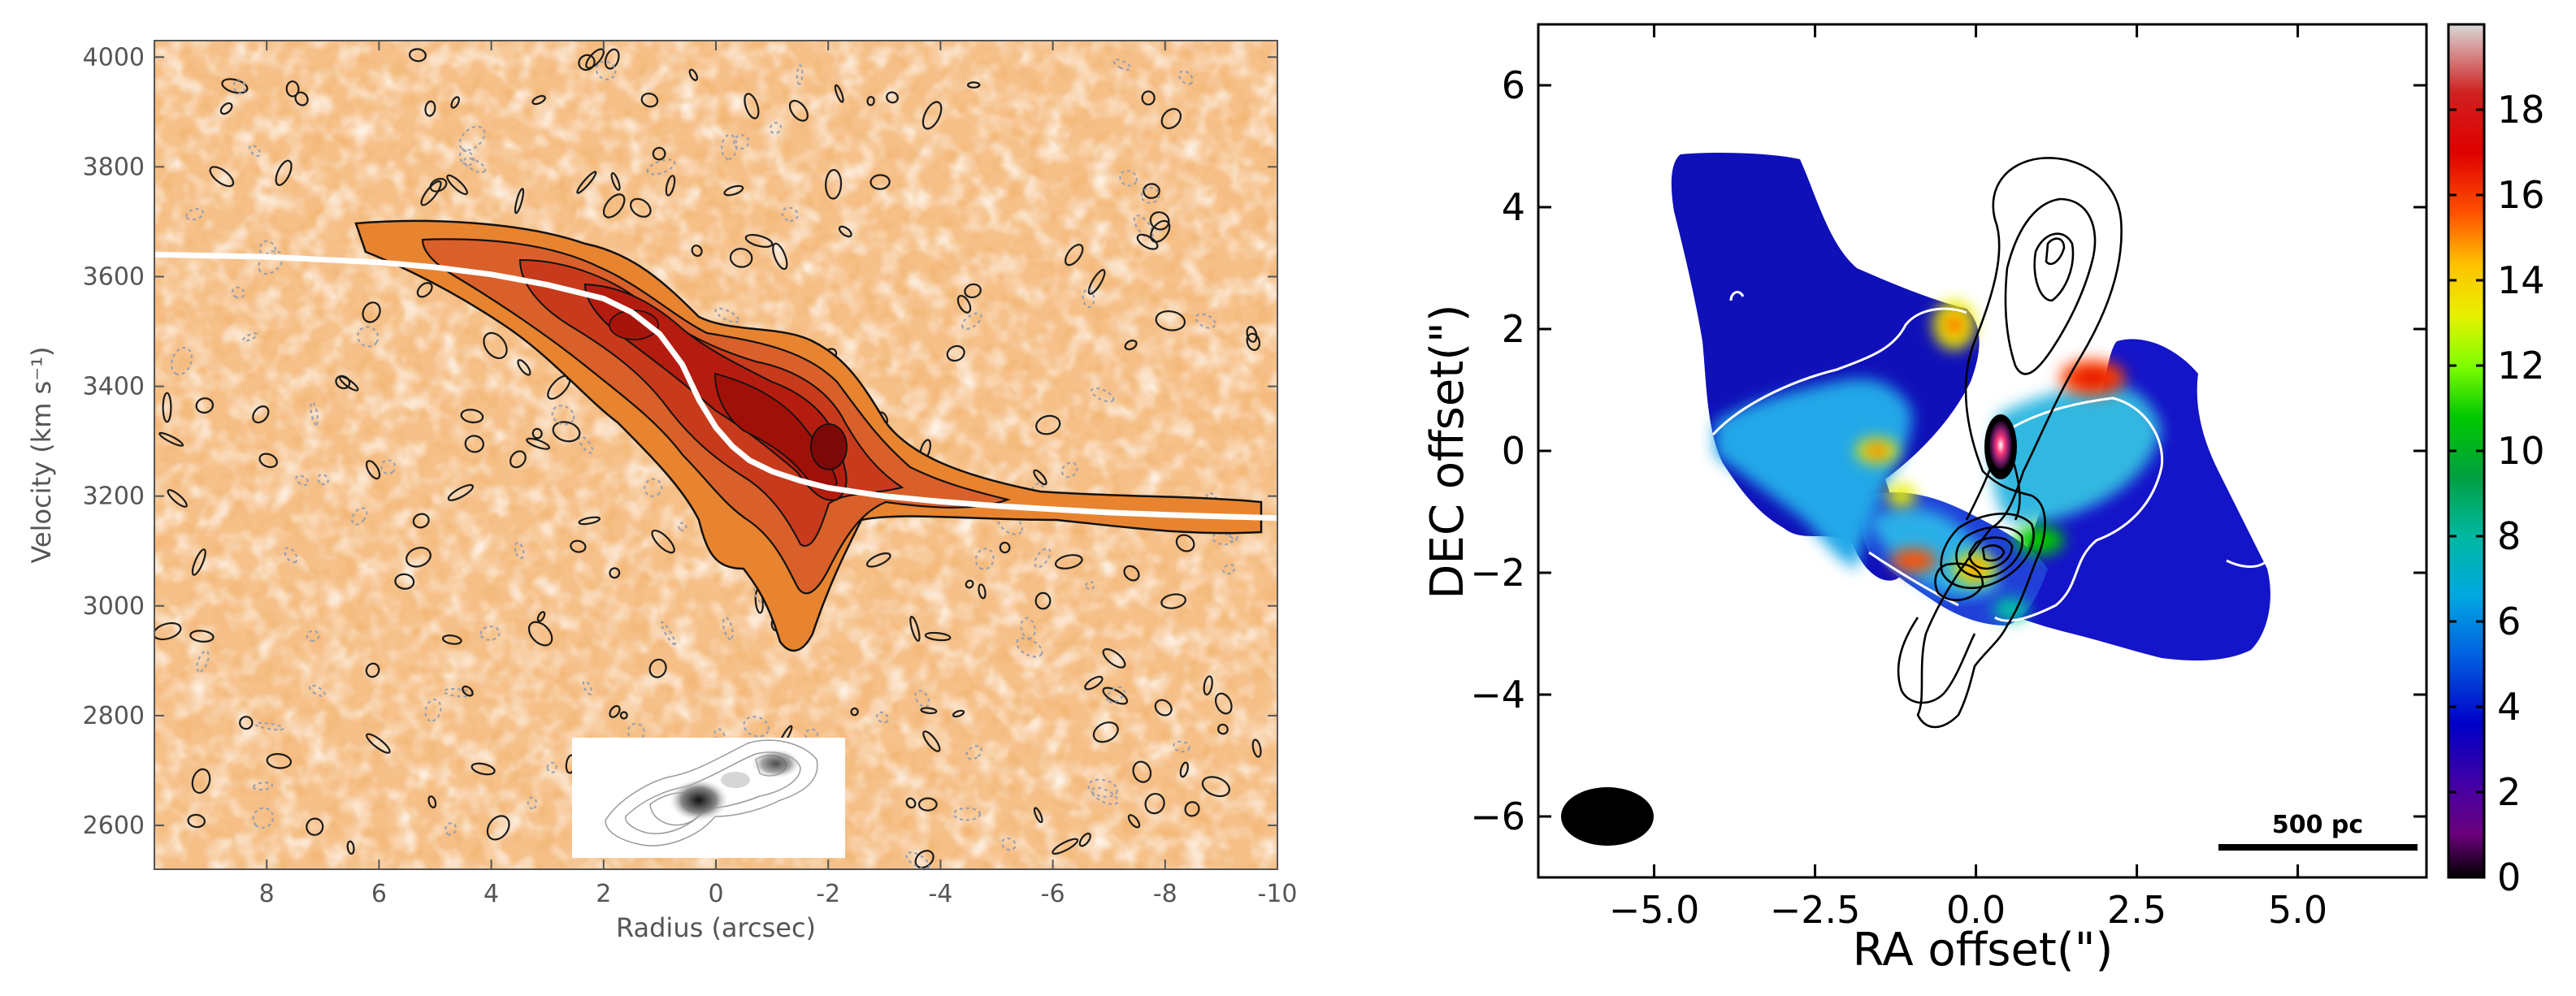 Image resolution: width=2576 pixels, height=996 pixels. I want to click on hotspot-e2, so click(1901, 495).